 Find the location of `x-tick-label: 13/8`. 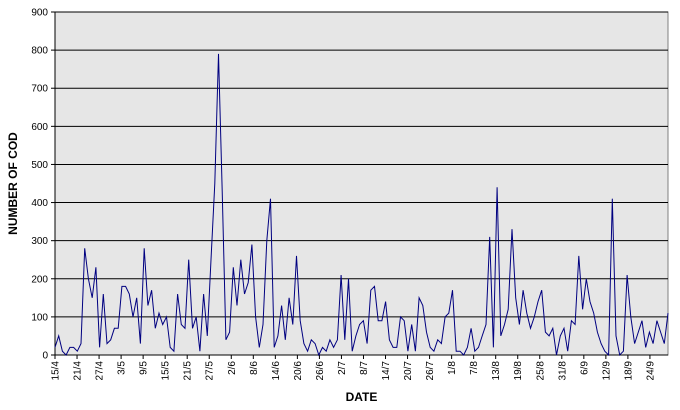

x-tick-label: 13/8 is located at coordinates (496, 371).